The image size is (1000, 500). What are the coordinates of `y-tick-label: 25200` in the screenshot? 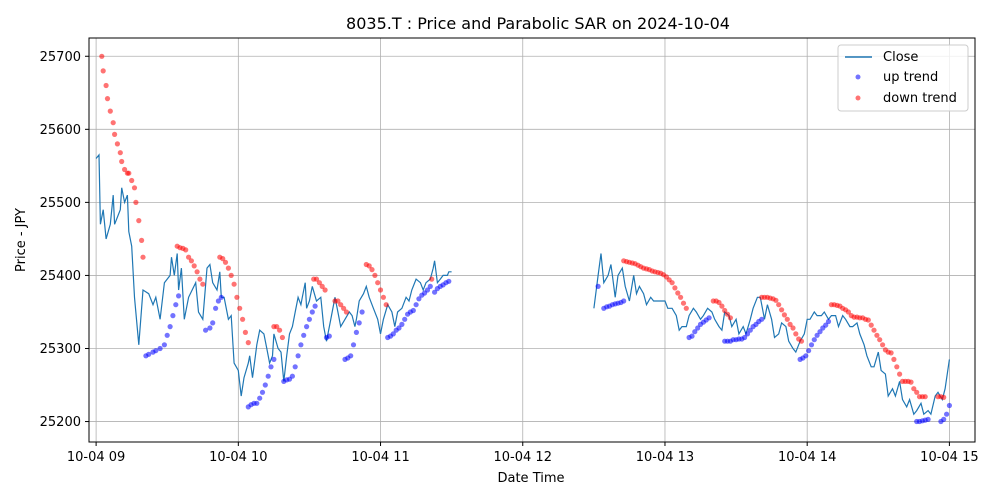 It's located at (60, 422).